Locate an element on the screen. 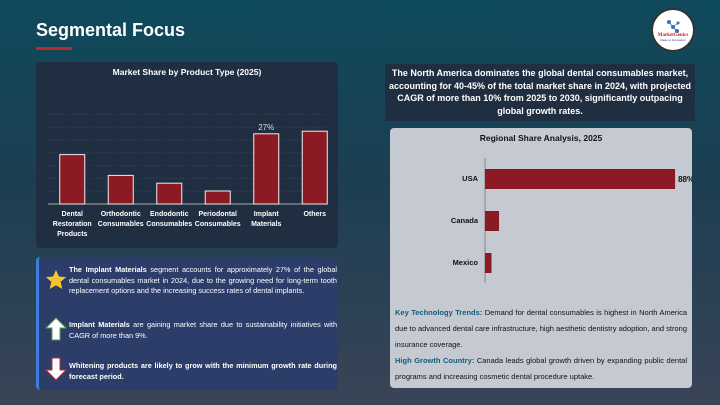 This screenshot has width=720, height=405. trends-label: Key Technology Trends: is located at coordinates (439, 312).